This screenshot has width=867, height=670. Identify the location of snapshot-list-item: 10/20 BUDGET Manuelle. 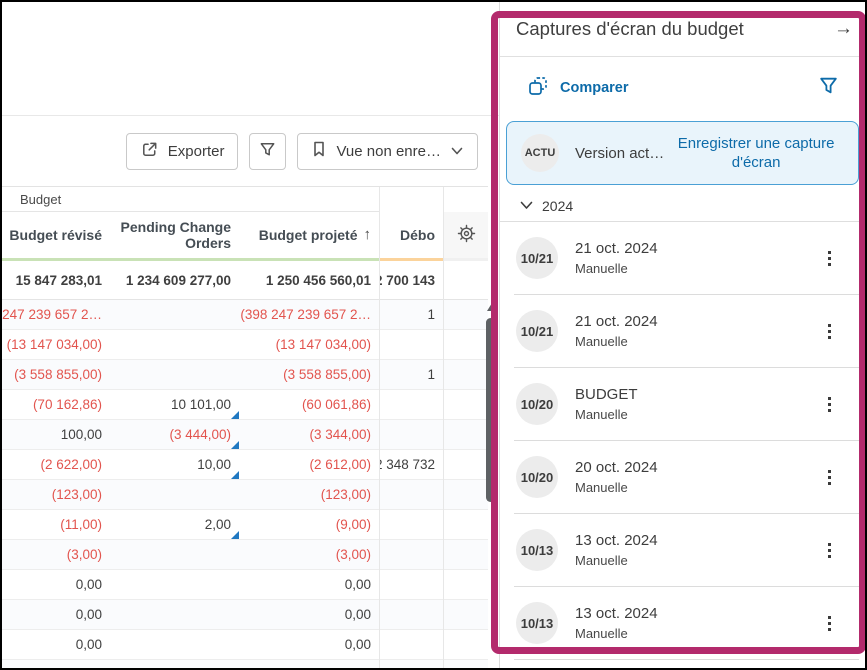
(686, 404).